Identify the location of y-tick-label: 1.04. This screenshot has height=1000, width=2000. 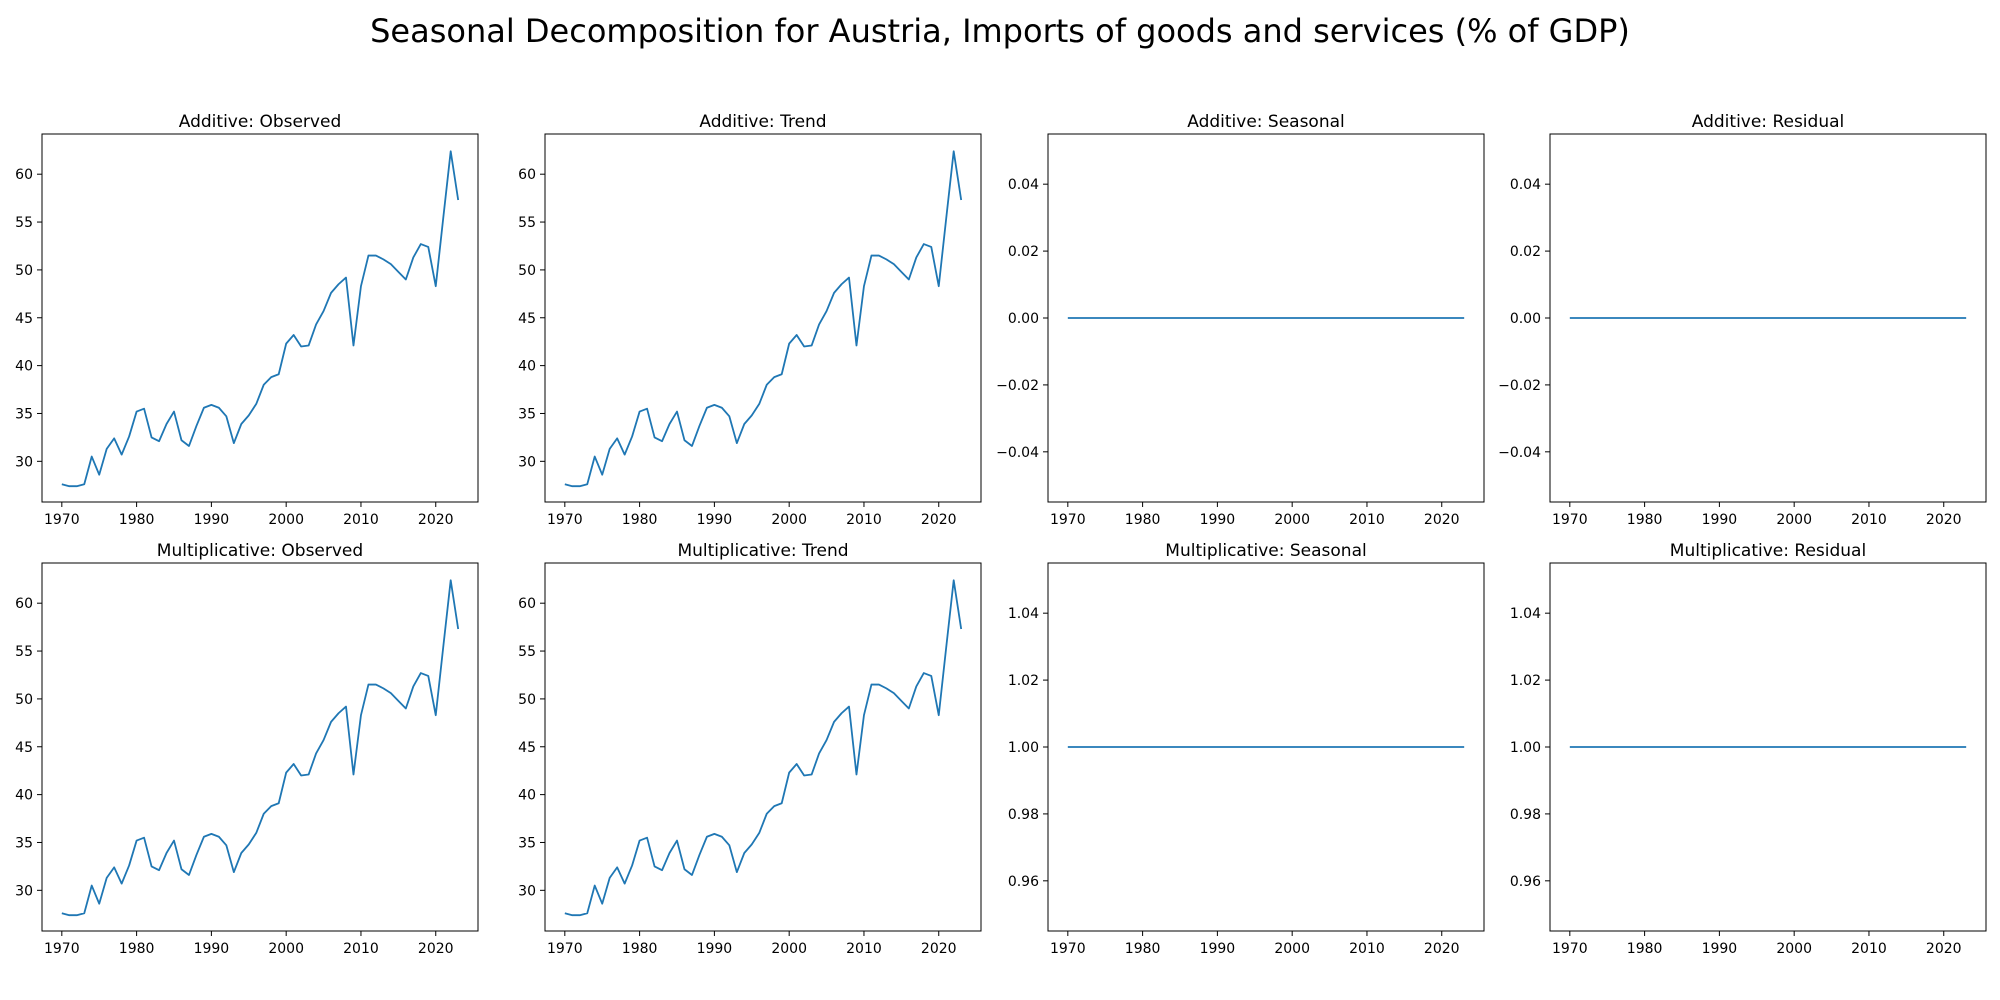
(1023, 614).